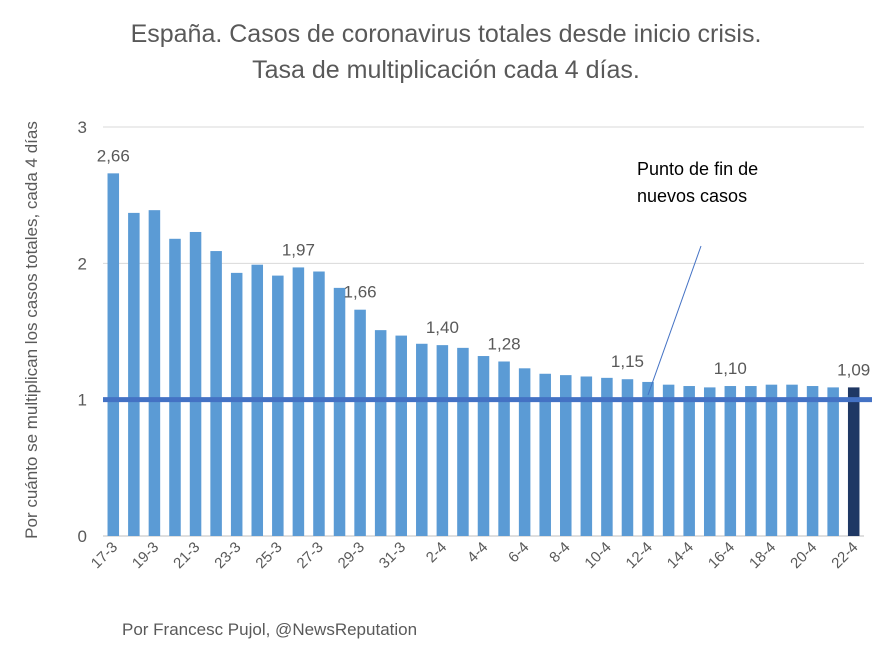  Describe the element at coordinates (853, 369) in the screenshot. I see `data-label: 1,09` at that location.